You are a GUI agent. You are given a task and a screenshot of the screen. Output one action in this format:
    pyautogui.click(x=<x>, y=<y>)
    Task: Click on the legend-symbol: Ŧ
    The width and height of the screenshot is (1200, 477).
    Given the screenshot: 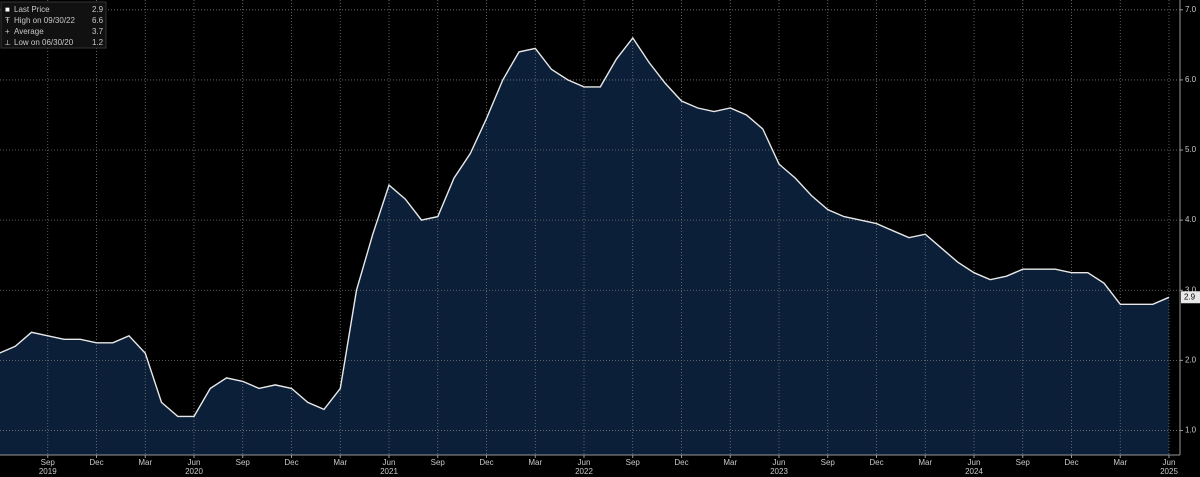 What is the action you would take?
    pyautogui.click(x=7, y=20)
    